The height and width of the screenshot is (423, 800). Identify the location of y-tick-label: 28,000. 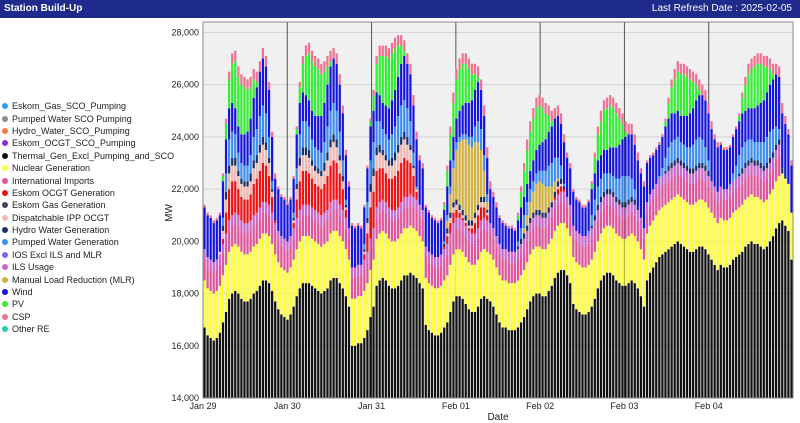
(185, 32).